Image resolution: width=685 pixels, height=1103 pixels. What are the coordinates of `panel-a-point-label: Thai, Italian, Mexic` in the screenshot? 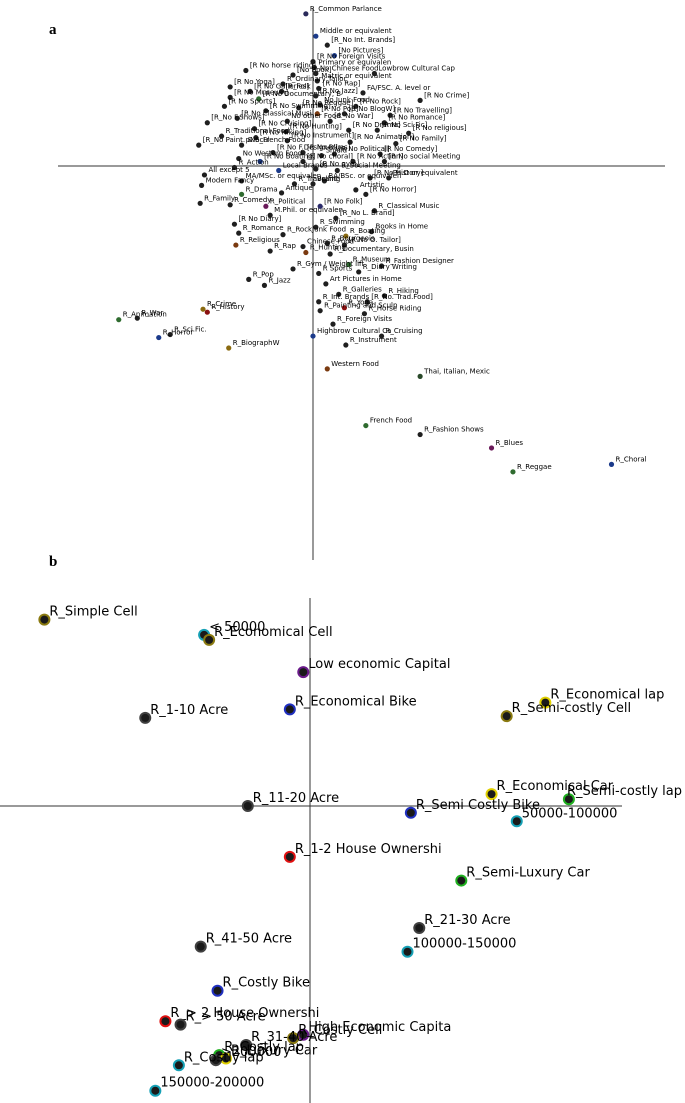 It's located at (456, 371).